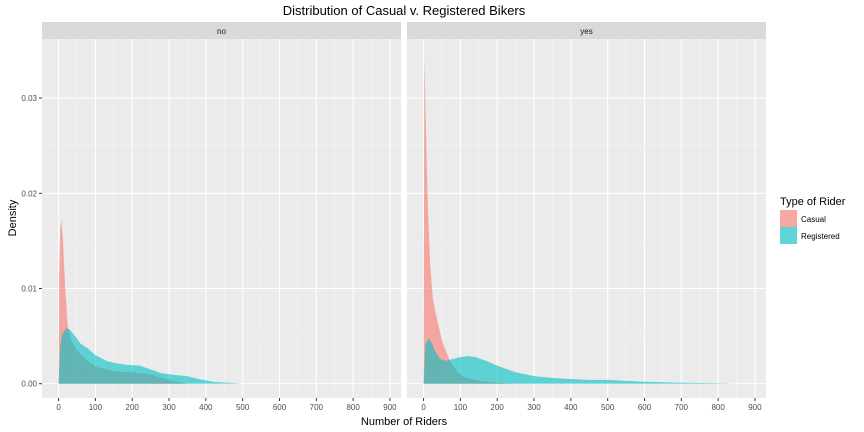 The image size is (864, 432). Describe the element at coordinates (29, 288) in the screenshot. I see `y-tick-label: 0.01` at that location.